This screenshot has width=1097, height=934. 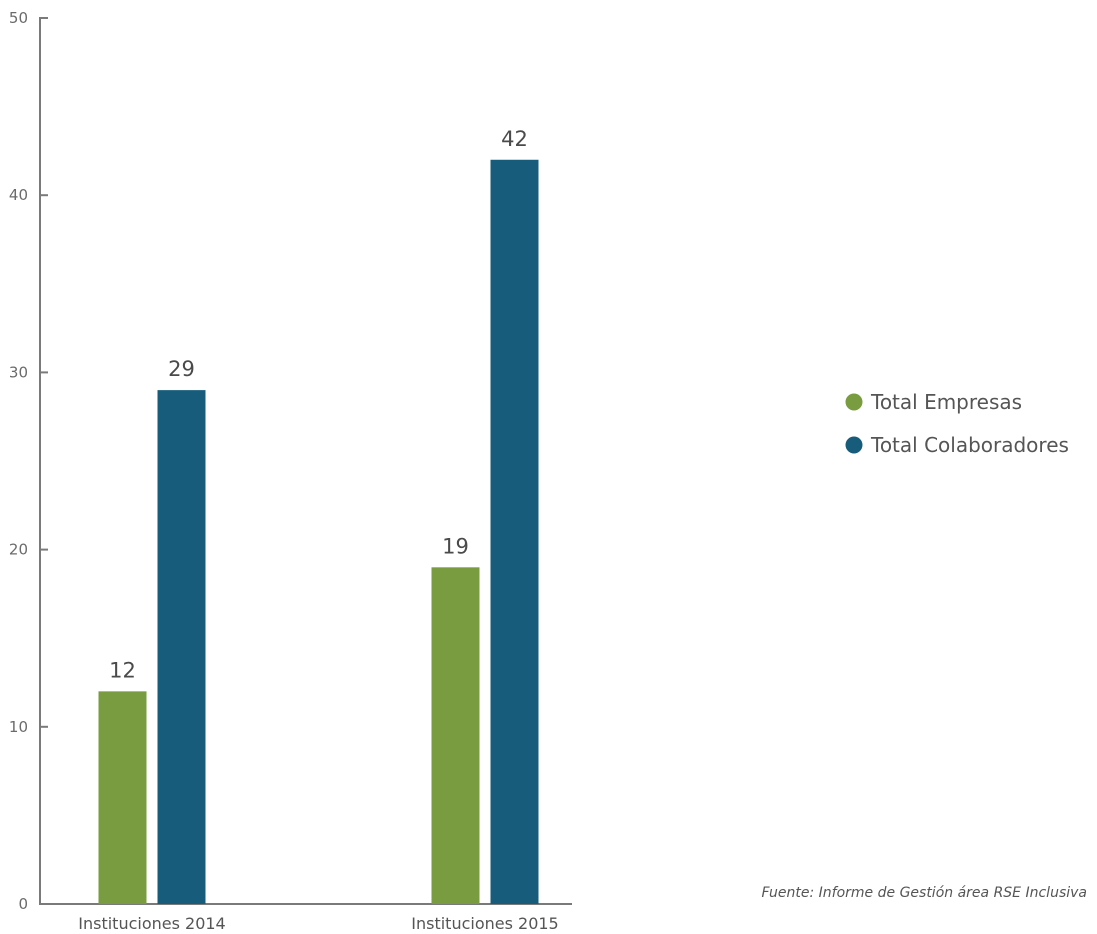 I want to click on y-tick-label: 30, so click(x=18, y=372).